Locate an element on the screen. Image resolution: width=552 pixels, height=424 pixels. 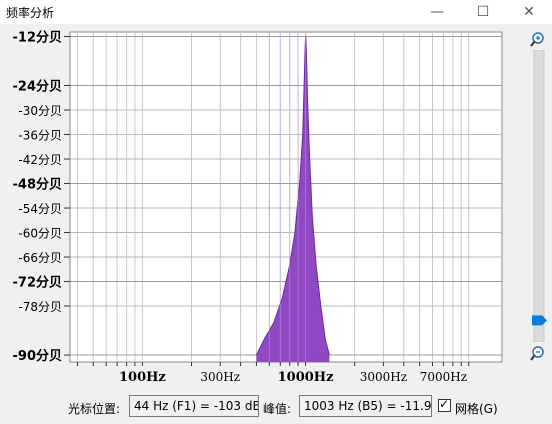
zoom-in-button is located at coordinates (538, 40).